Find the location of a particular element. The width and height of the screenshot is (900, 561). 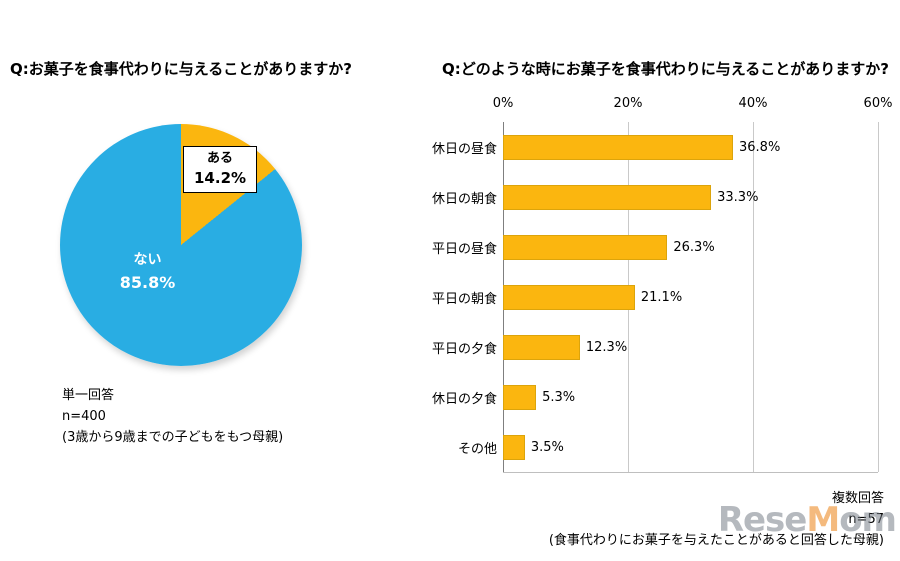

watermark-text-rese: Rese is located at coordinates (762, 520).